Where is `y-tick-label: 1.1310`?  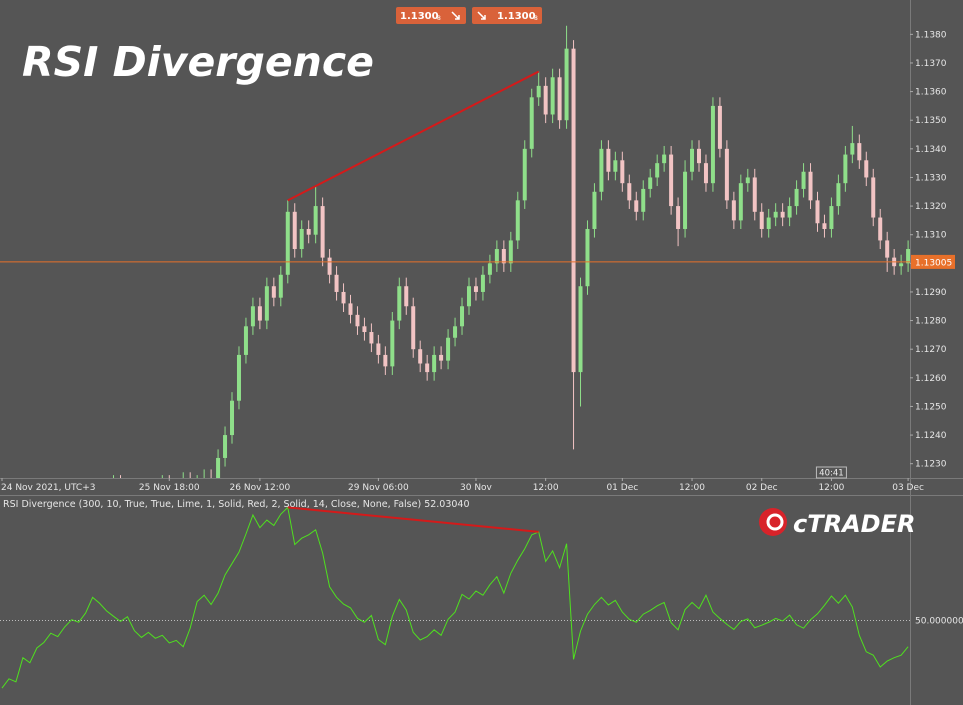
y-tick-label: 1.1310 is located at coordinates (931, 236).